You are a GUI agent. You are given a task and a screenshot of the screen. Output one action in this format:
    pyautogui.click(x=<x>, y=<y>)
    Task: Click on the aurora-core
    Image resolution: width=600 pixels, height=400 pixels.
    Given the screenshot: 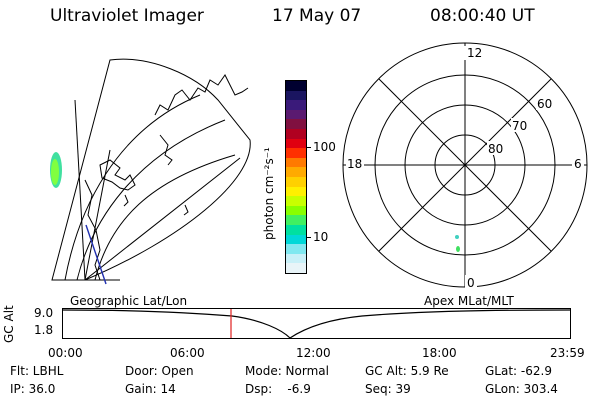 What is the action you would take?
    pyautogui.click(x=55, y=172)
    